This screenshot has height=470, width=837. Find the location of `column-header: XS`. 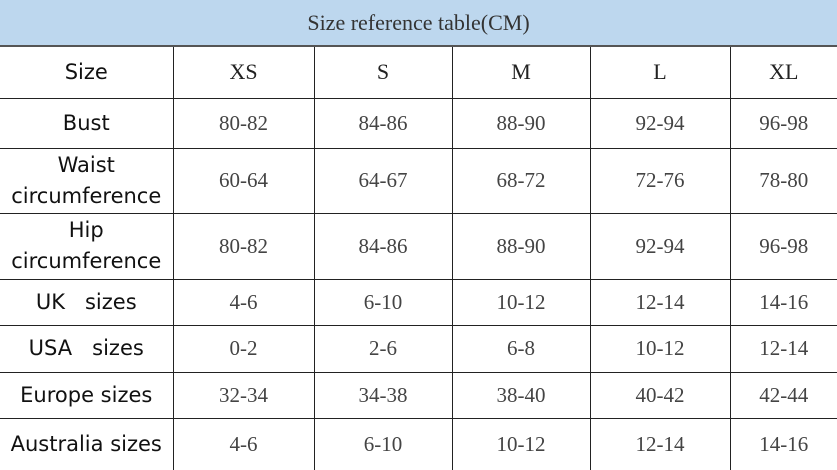

column-header: XS is located at coordinates (243, 73).